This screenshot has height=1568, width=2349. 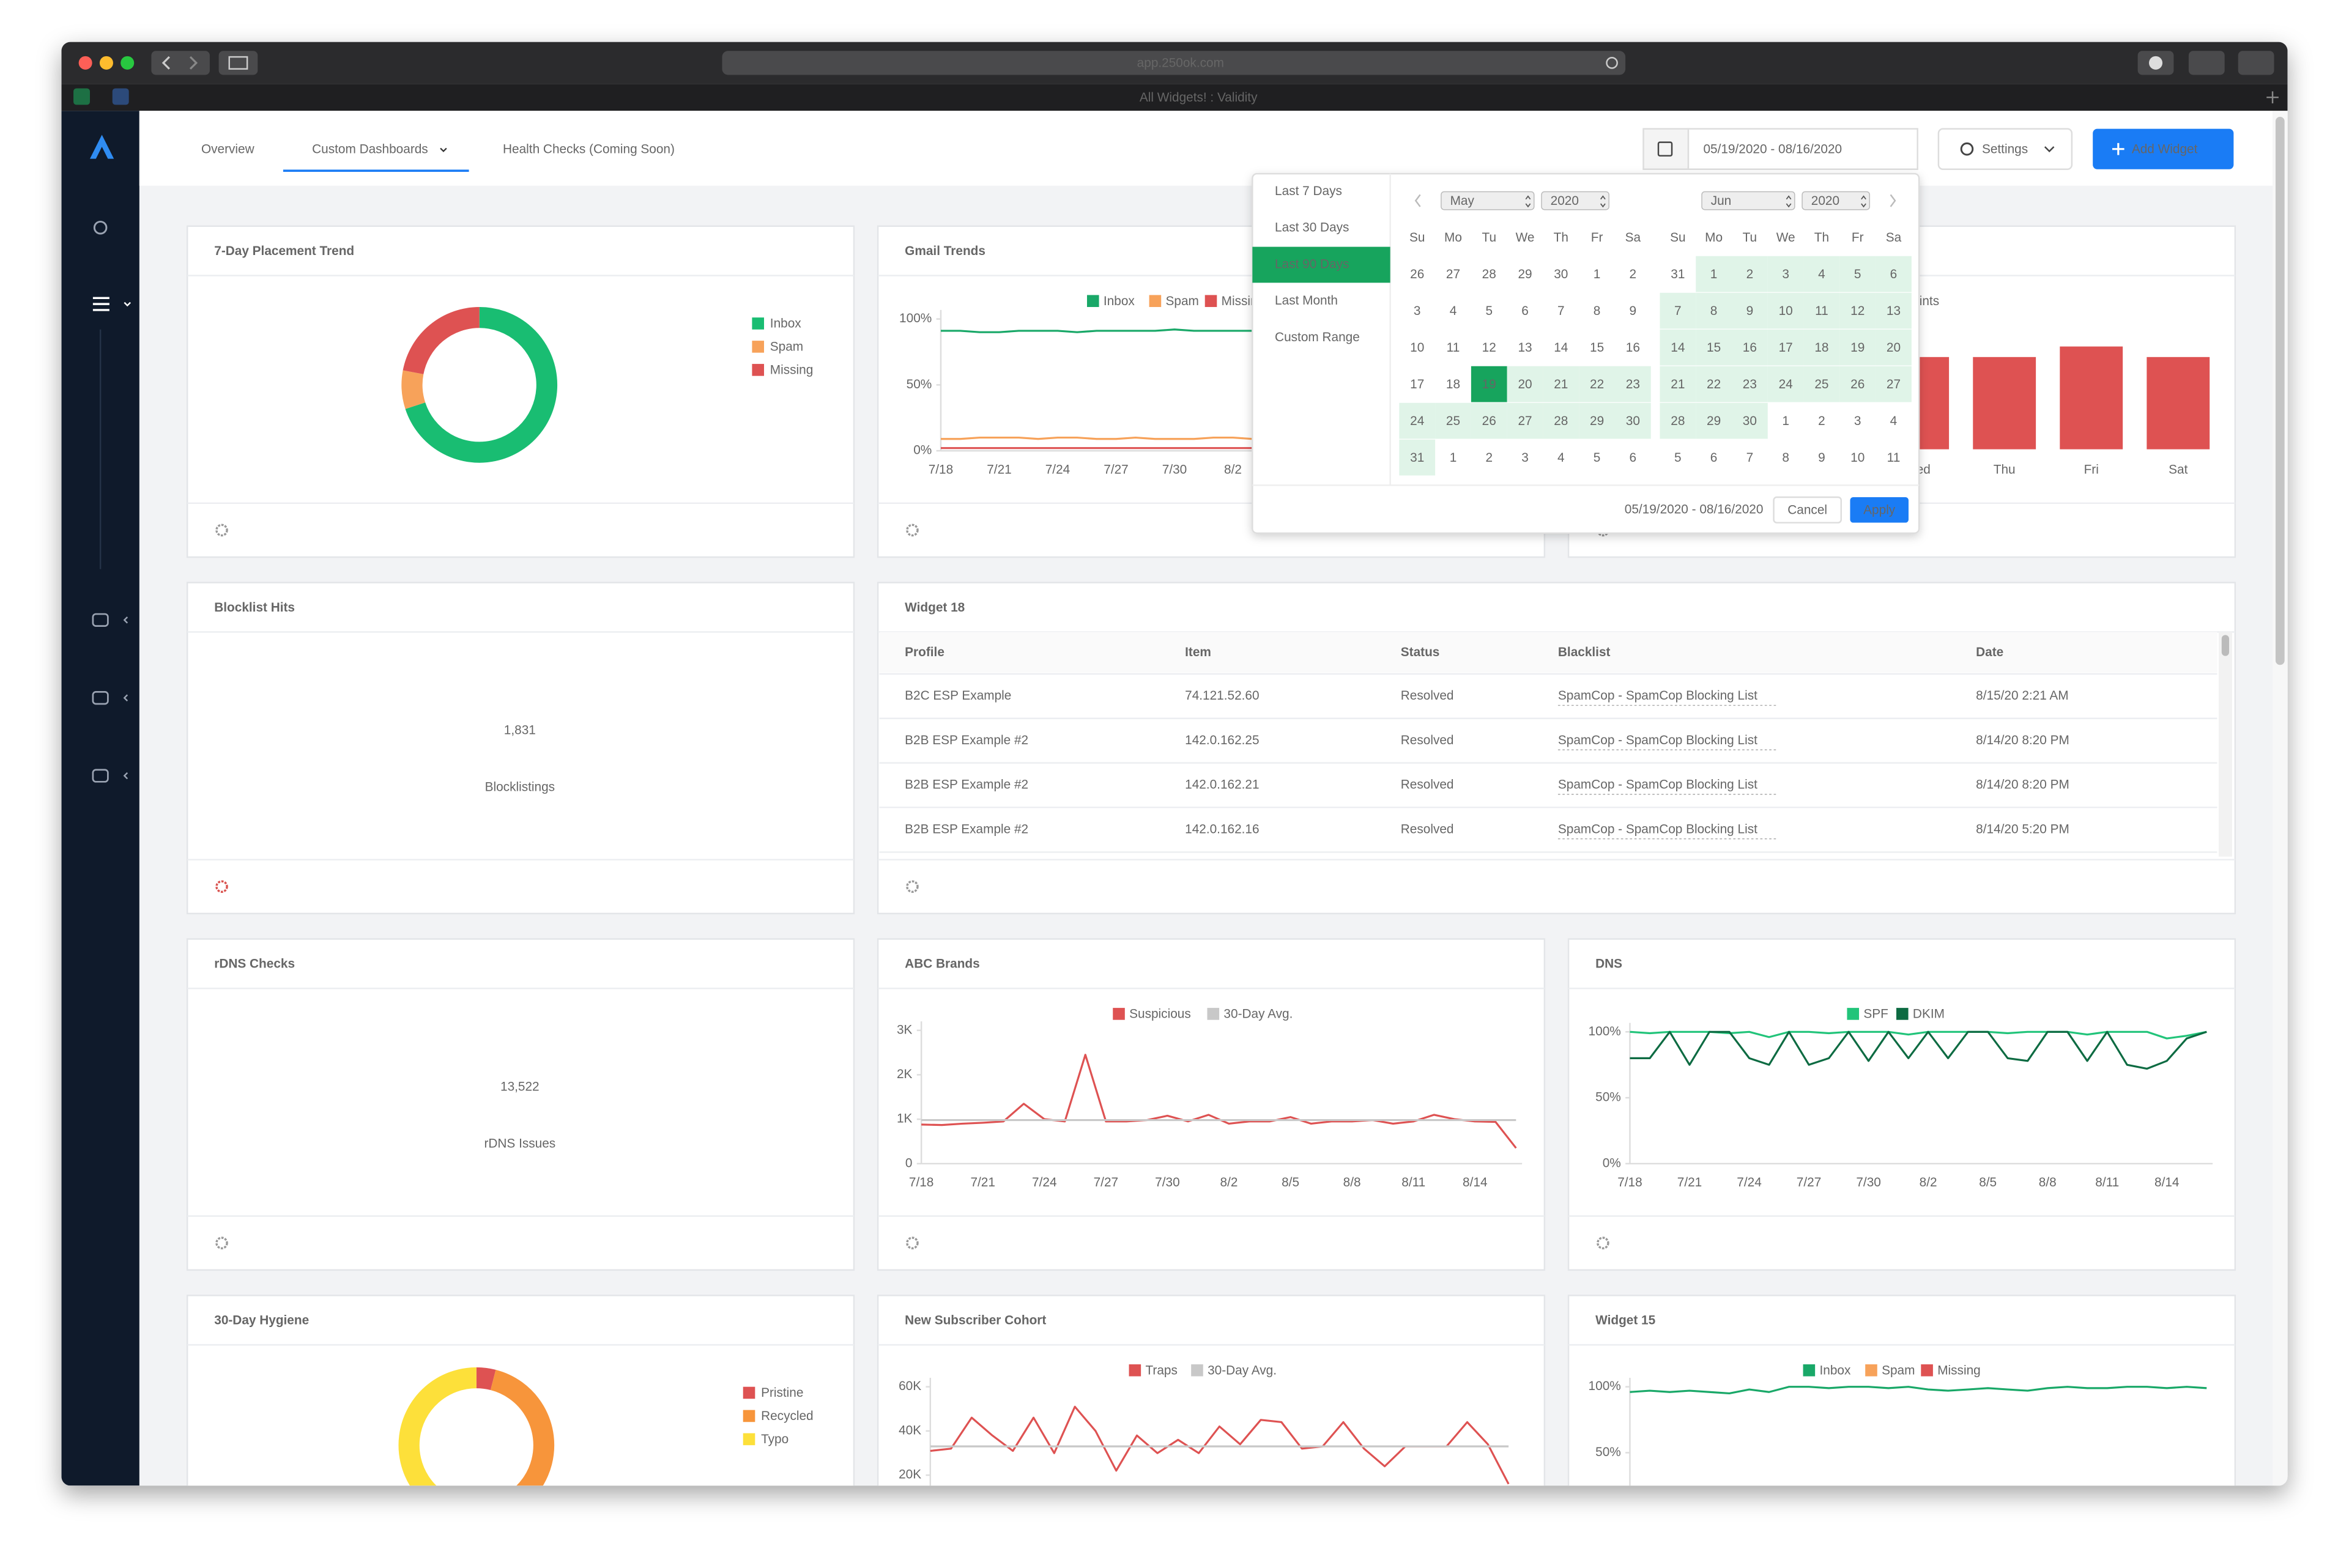 I want to click on preset-option: Last 30 Days, so click(x=1312, y=228).